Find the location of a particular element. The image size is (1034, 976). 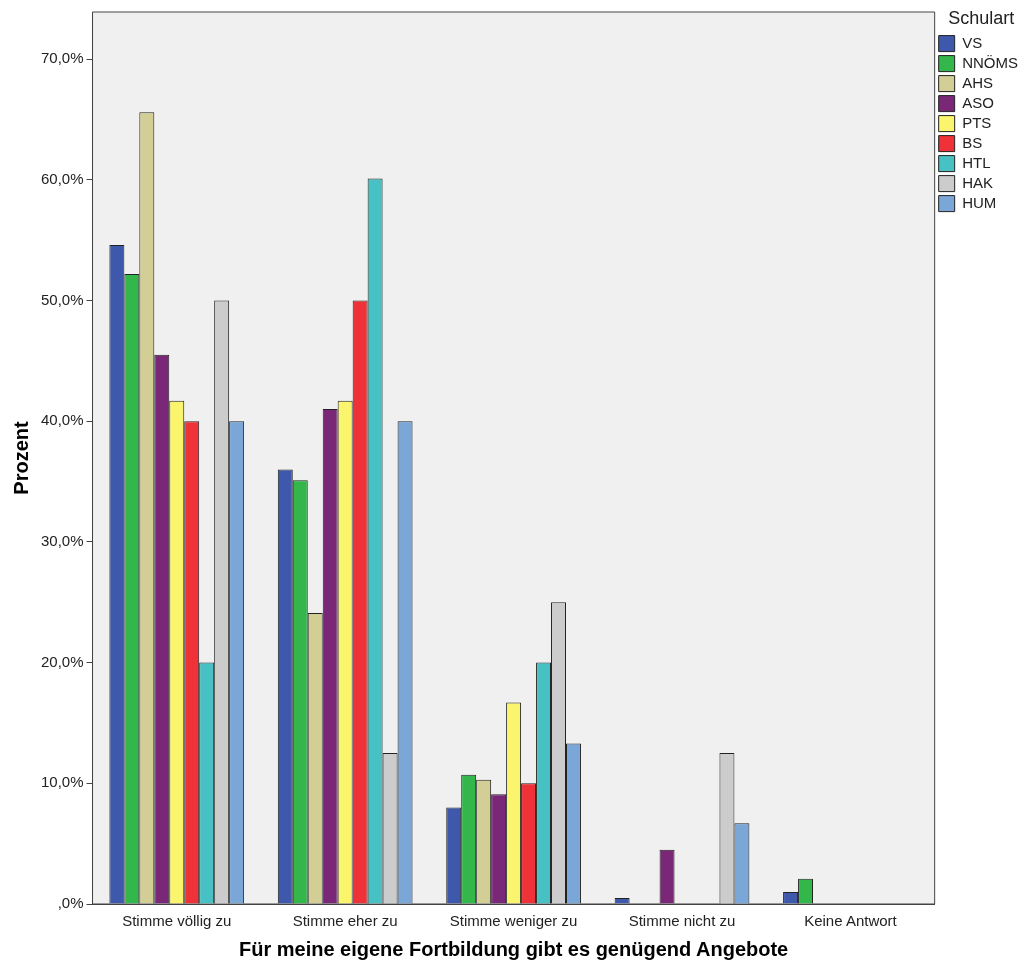

x-tick-label: Stimme weniger zu is located at coordinates (513, 921).